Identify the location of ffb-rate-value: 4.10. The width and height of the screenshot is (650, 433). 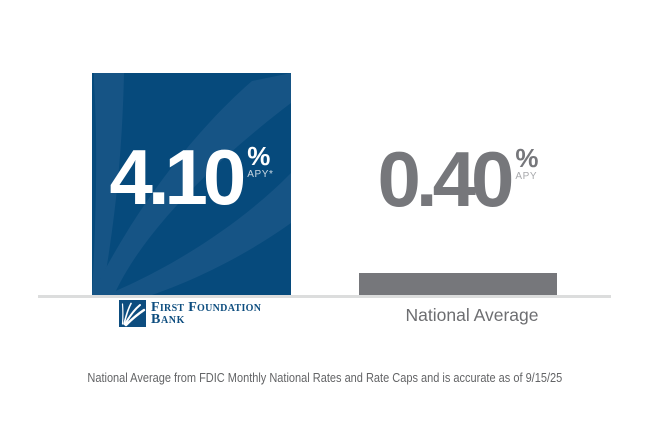
(177, 177).